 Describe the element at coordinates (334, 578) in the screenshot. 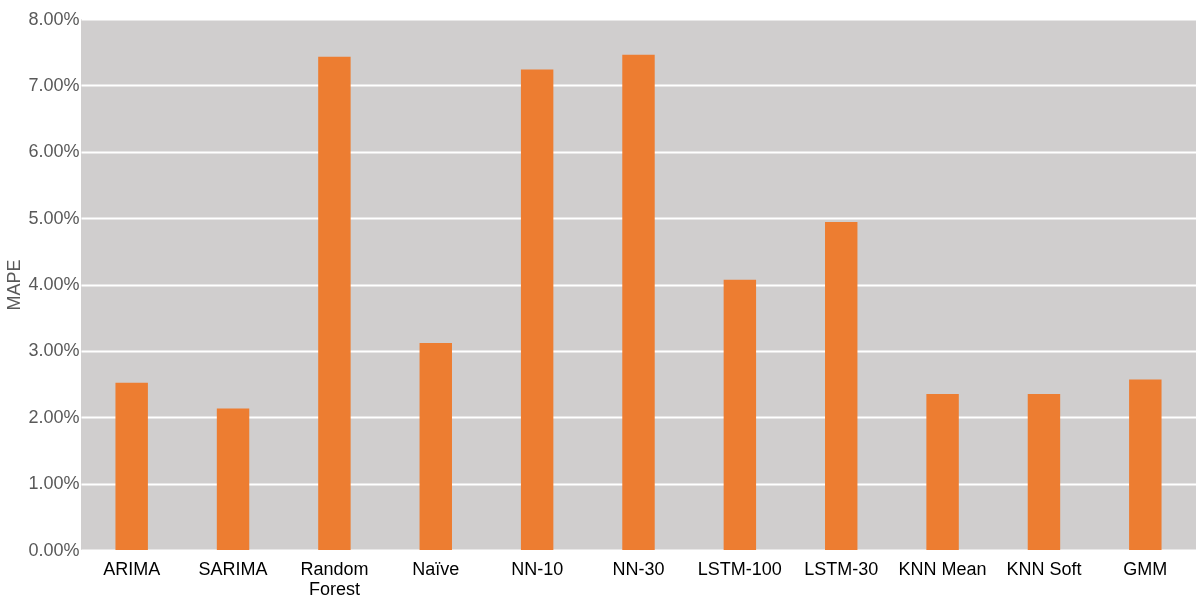

I see `x-tick-label: Random Forest` at that location.